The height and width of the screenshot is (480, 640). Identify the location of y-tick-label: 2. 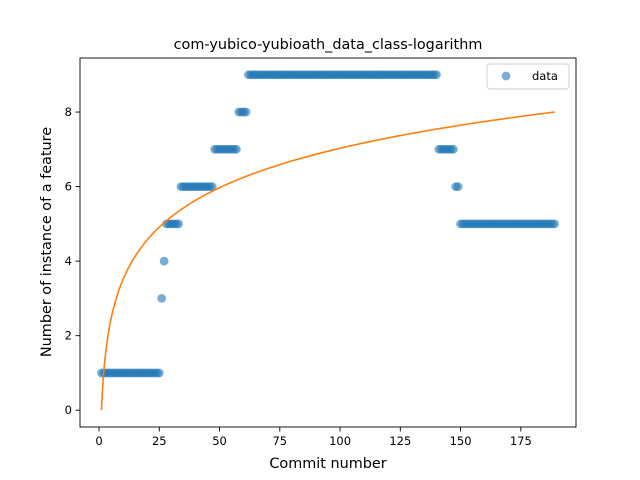
(68, 336).